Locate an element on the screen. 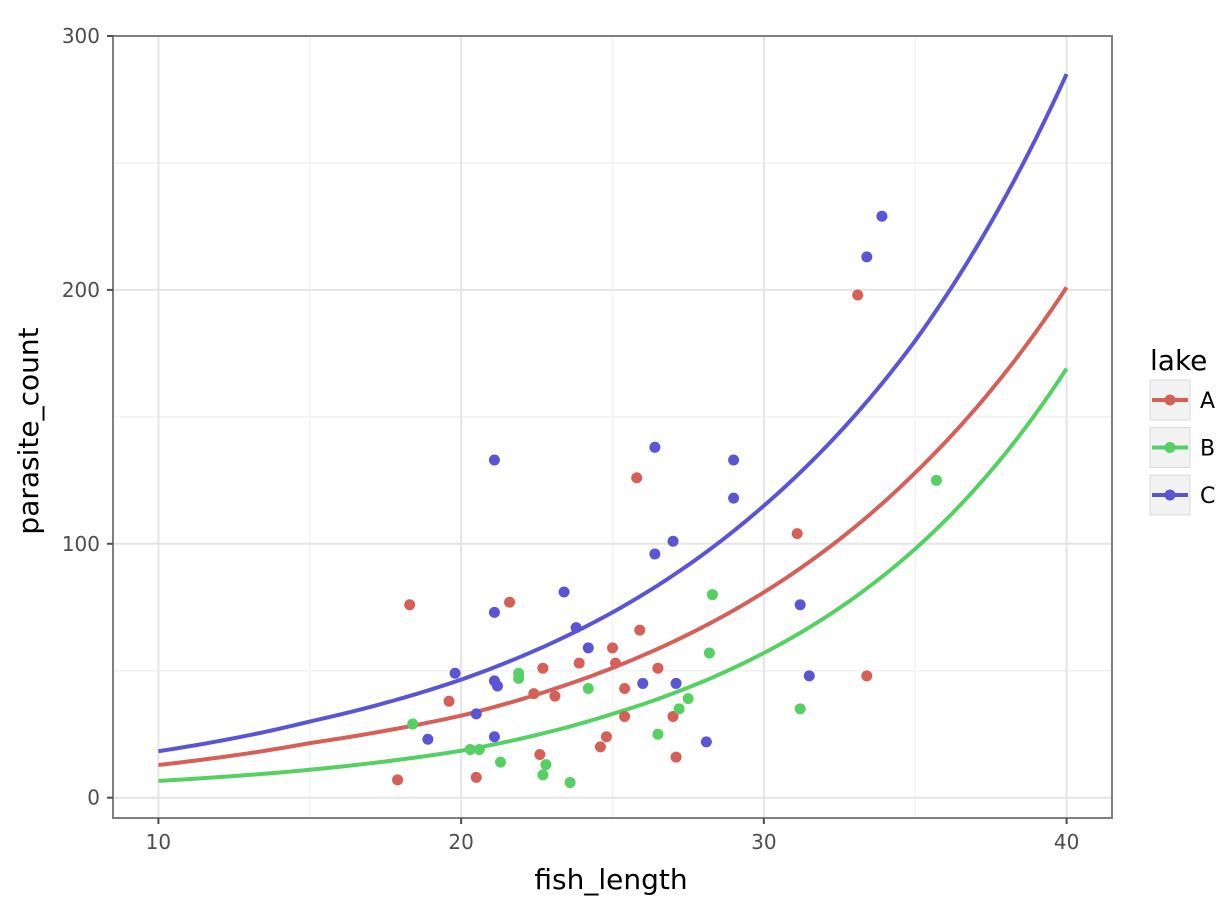 The height and width of the screenshot is (921, 1228). x-tick-label: 20 is located at coordinates (460, 842).